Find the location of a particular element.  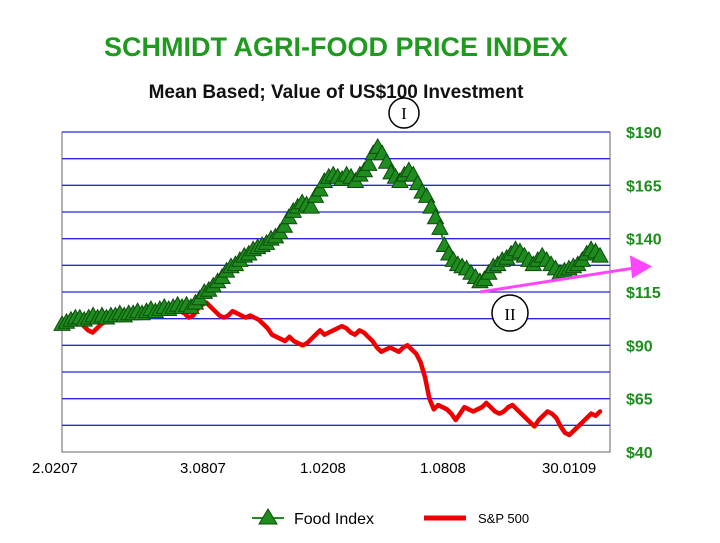

trend-arrow-head is located at coordinates (641, 267).